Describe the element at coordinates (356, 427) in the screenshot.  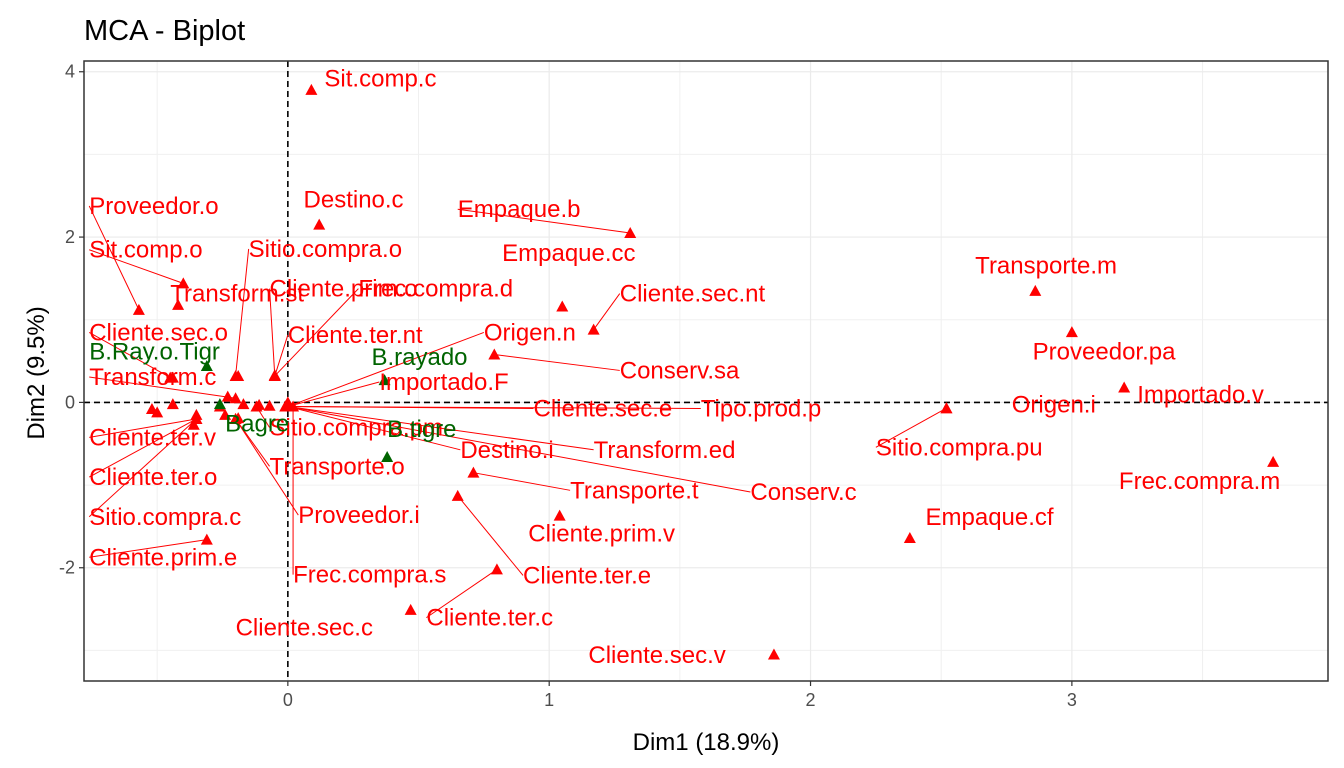
I see `point-label: Sitio.compra.pm` at that location.